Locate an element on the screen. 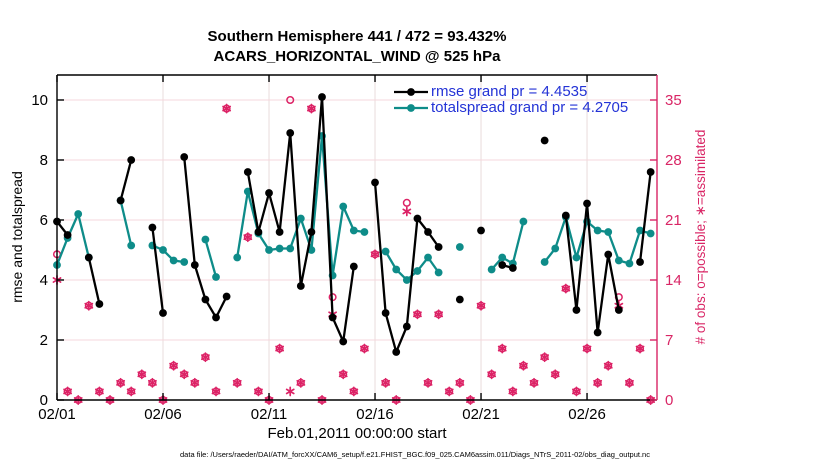 This screenshot has width=830, height=470. chart-title-line2: ACARS_HORIZONTAL_WIND @ 525 hPa is located at coordinates (357, 56).